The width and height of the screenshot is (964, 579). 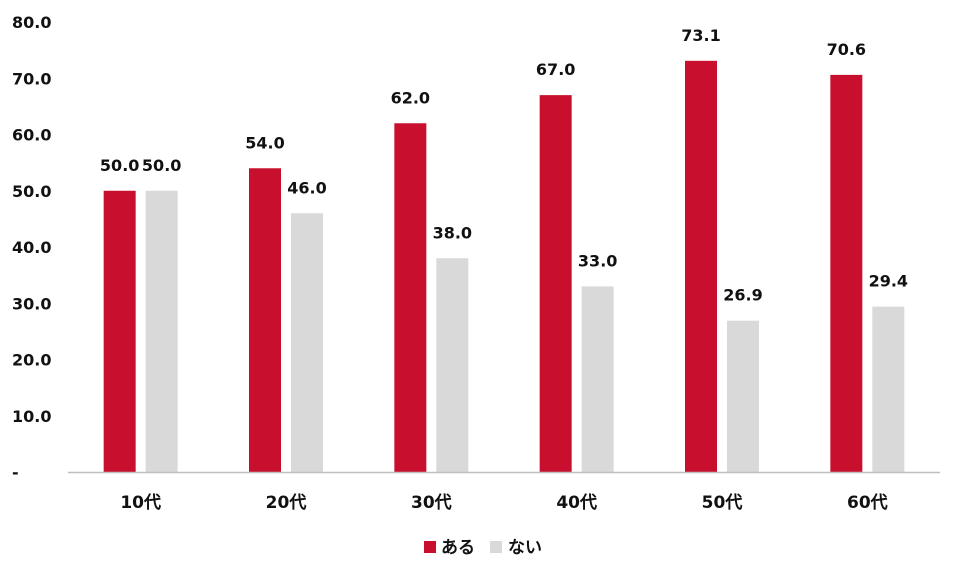 What do you see at coordinates (867, 502) in the screenshot?
I see `x-tick-label: 60代` at bounding box center [867, 502].